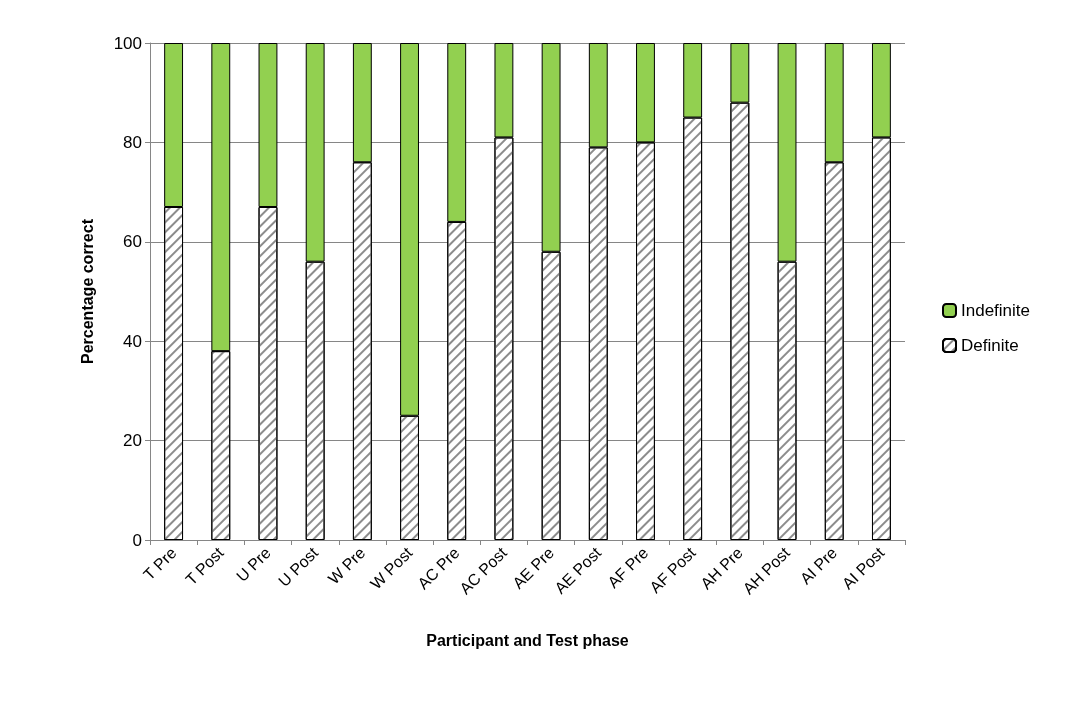 This screenshot has height=706, width=1084. Describe the element at coordinates (127, 43) in the screenshot. I see `y-tick-label: 100` at that location.